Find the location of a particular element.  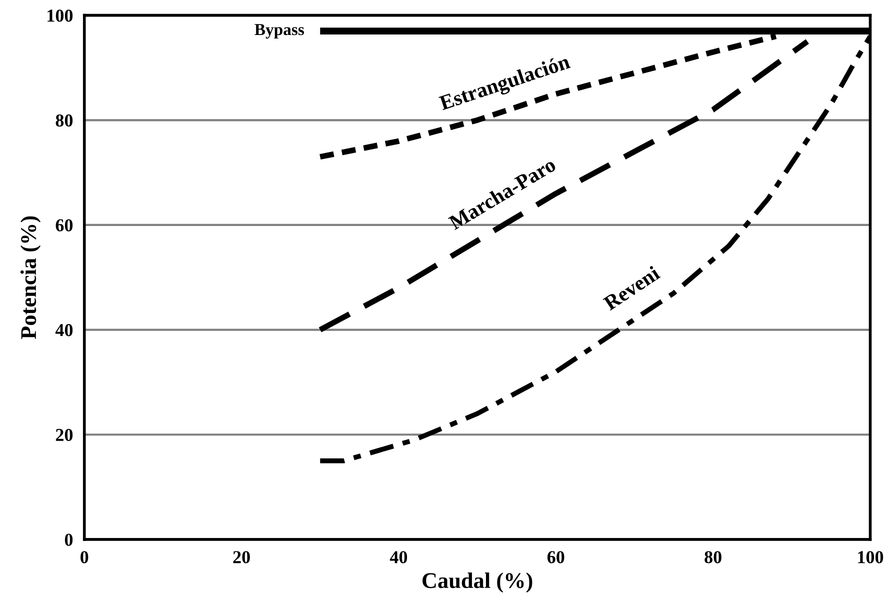

x-tick-label: 40 is located at coordinates (399, 557).